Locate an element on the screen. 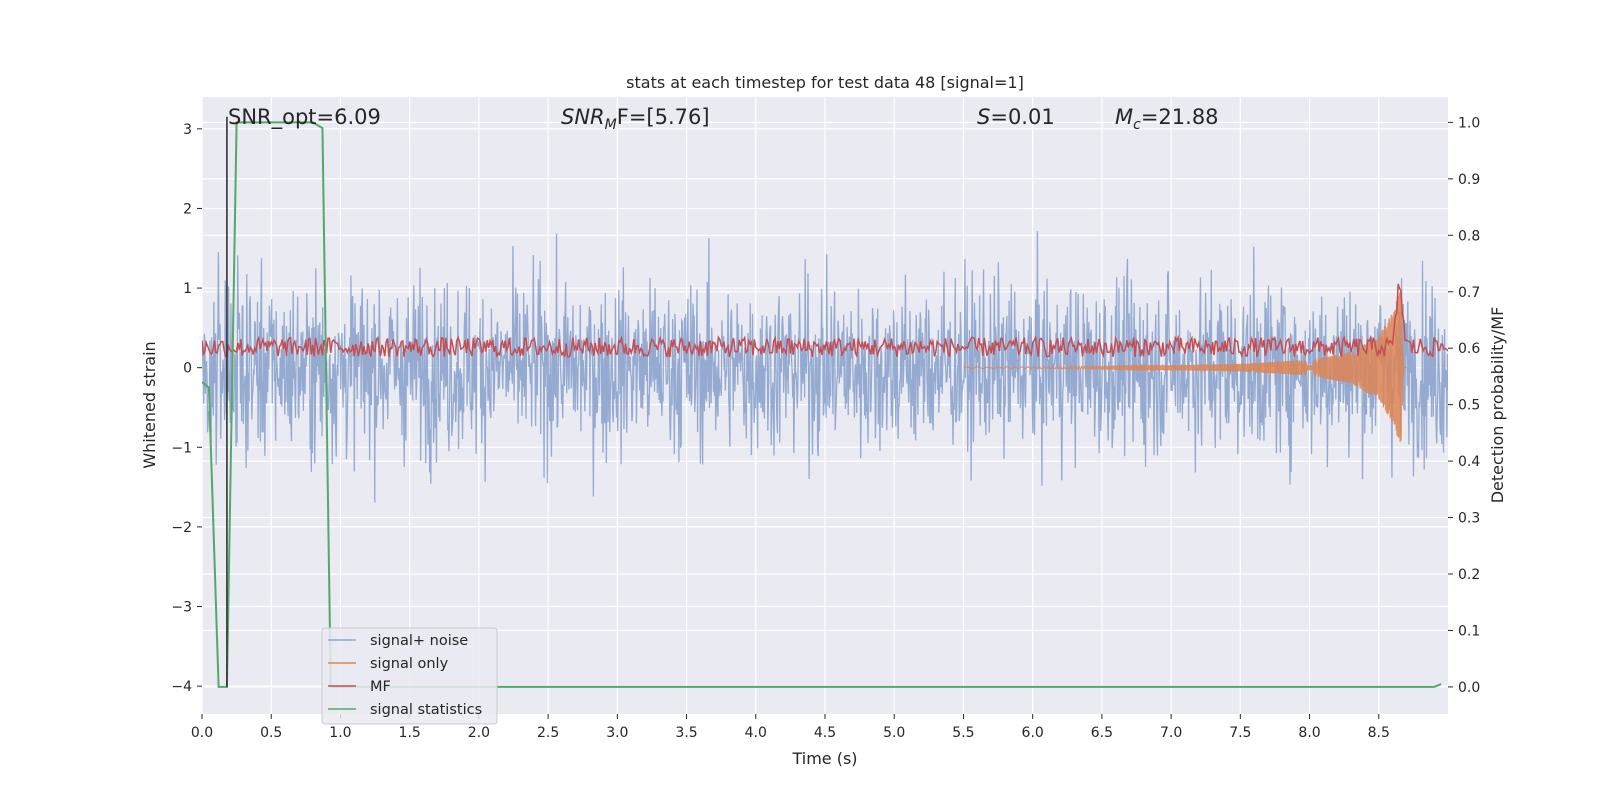  x-tick-label: 3.5 is located at coordinates (686, 733).